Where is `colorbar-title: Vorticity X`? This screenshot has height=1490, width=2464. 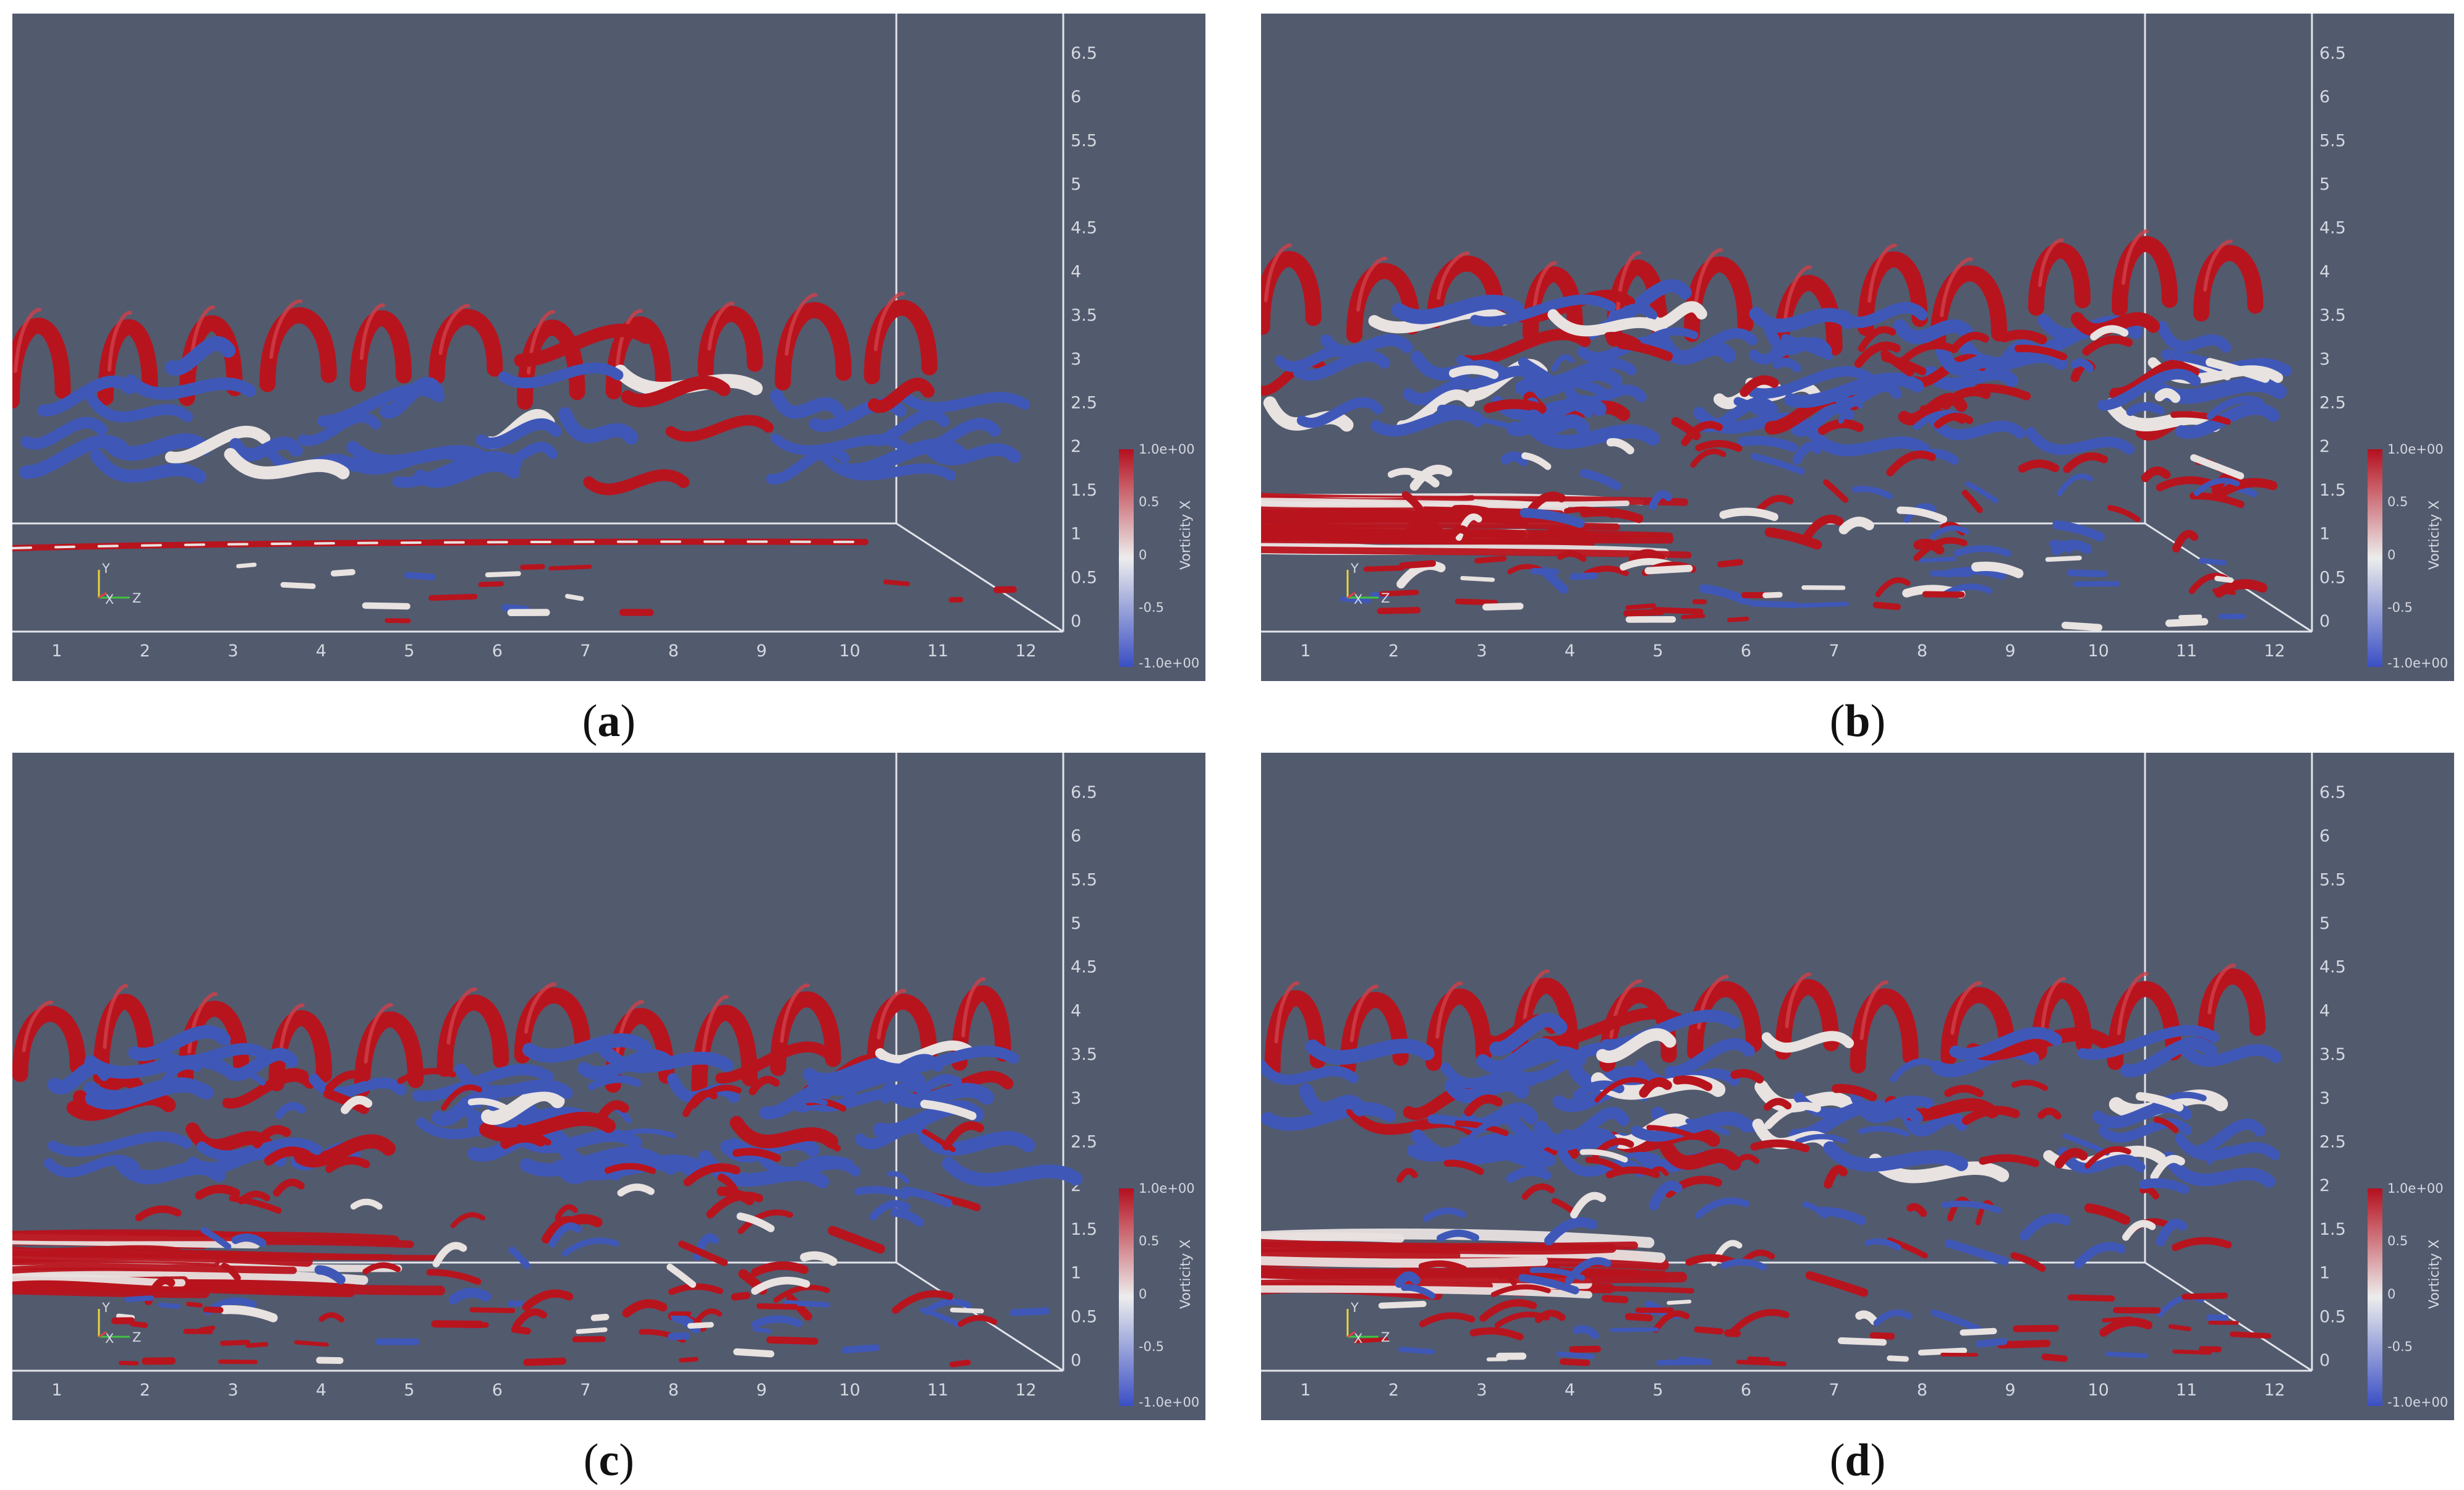 colorbar-title: Vorticity X is located at coordinates (2435, 1274).